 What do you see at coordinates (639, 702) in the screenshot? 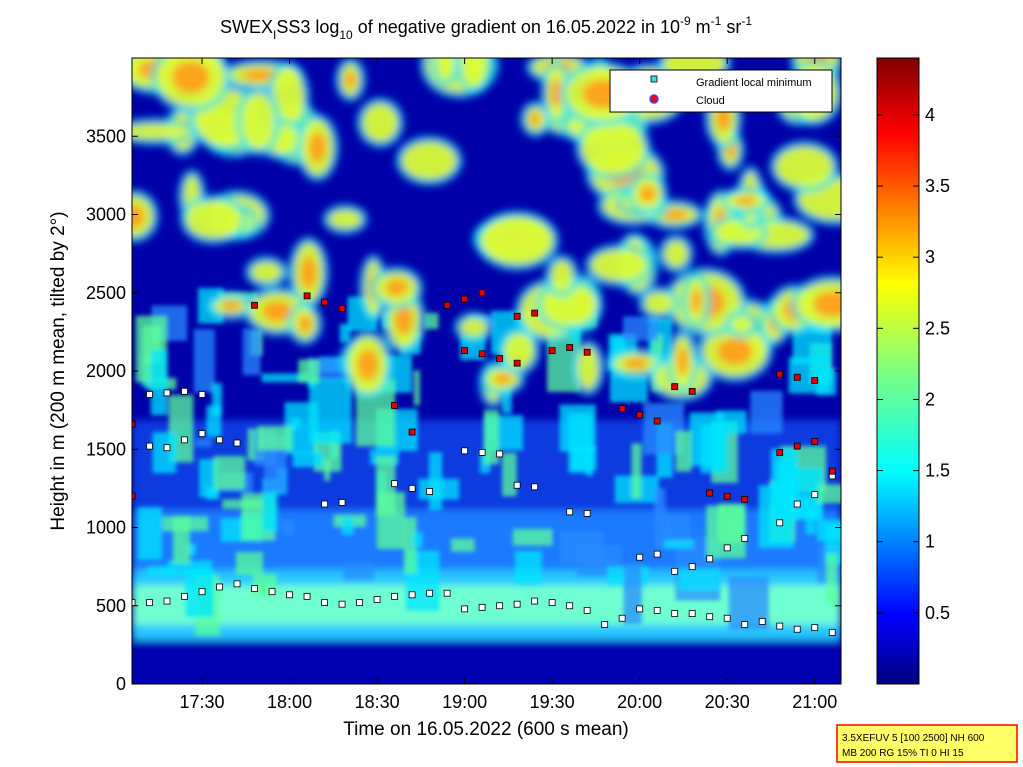
I see `x-tick-label: 20:00` at bounding box center [639, 702].